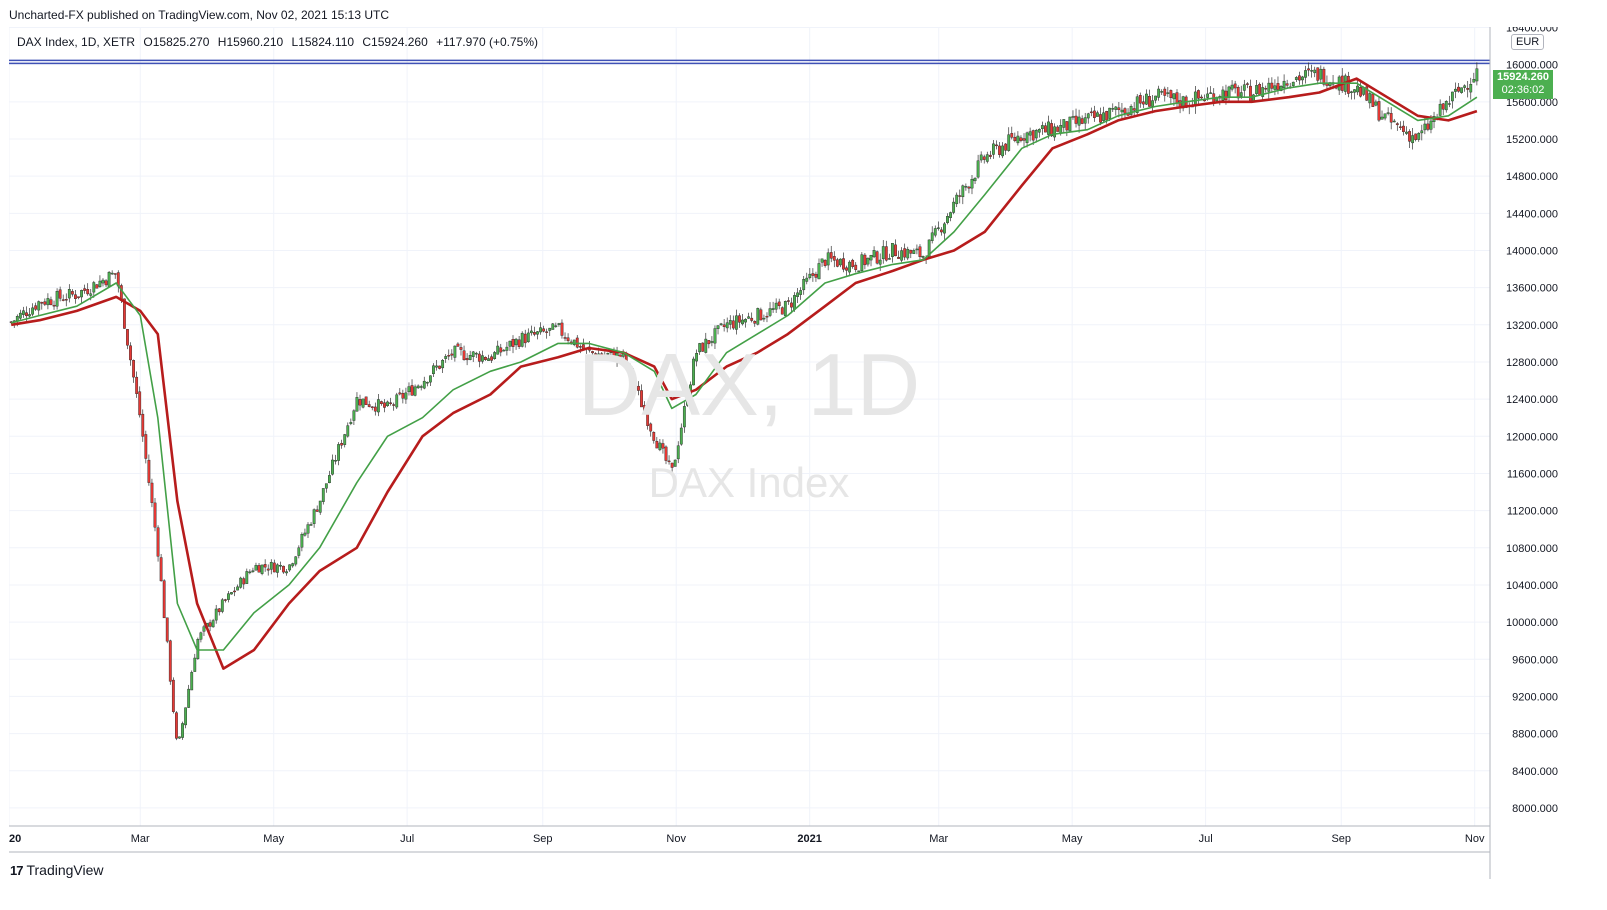 The height and width of the screenshot is (910, 1607). I want to click on currency-button: EUR, so click(1528, 42).